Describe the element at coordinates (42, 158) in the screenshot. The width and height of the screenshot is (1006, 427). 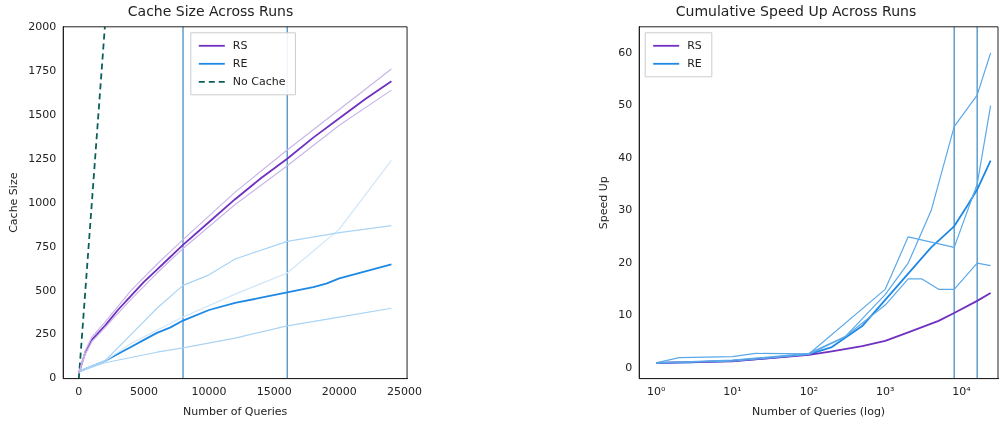
I see `y-tick-label: 1250` at that location.